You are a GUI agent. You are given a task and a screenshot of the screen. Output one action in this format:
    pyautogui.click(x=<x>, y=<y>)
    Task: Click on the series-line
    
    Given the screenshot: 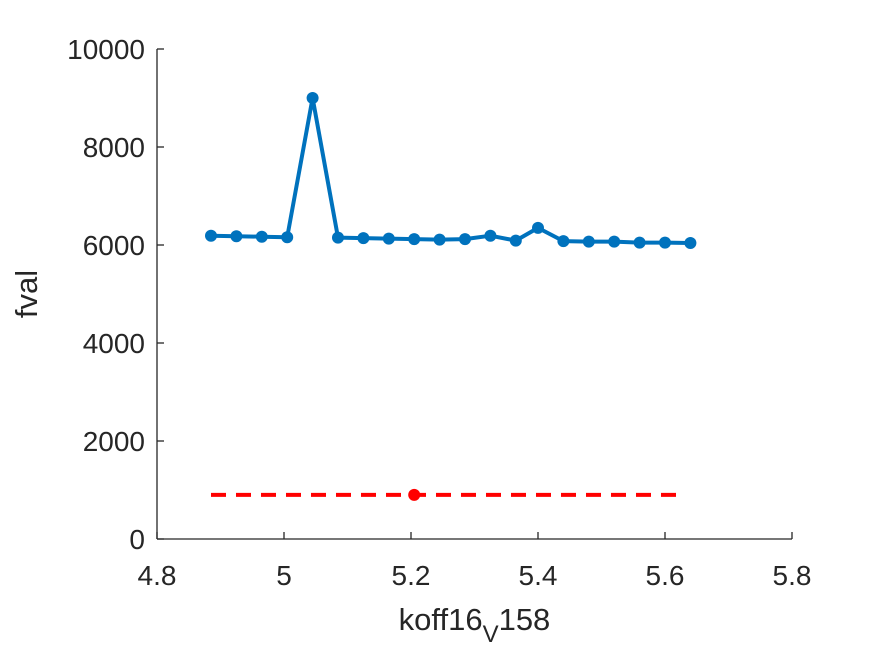 What is the action you would take?
    pyautogui.click(x=450, y=170)
    